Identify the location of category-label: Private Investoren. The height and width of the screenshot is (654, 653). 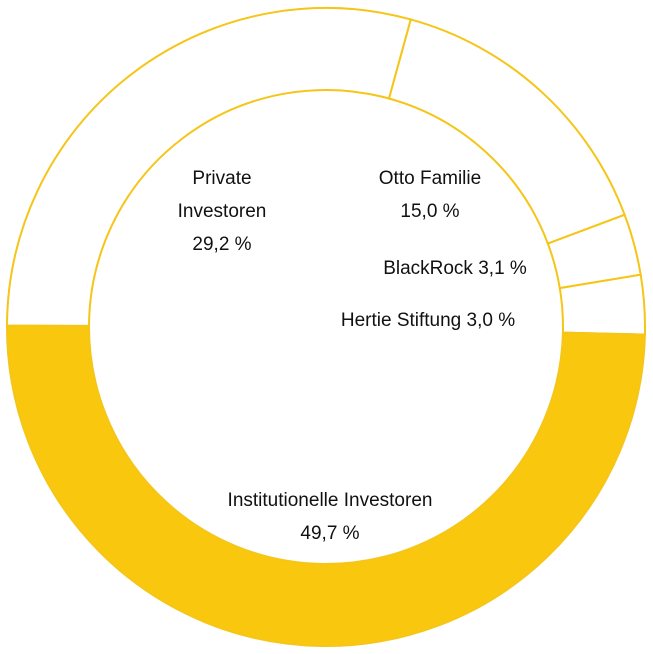
(222, 195).